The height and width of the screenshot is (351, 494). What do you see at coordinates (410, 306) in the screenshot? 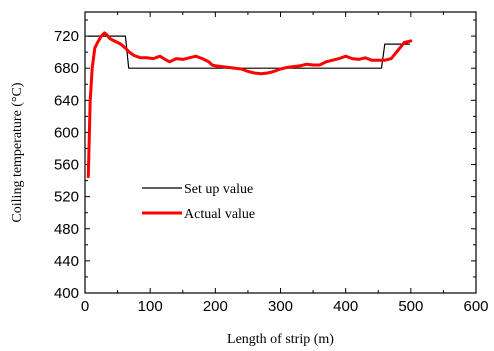
I see `x-tick-label: 500` at bounding box center [410, 306].